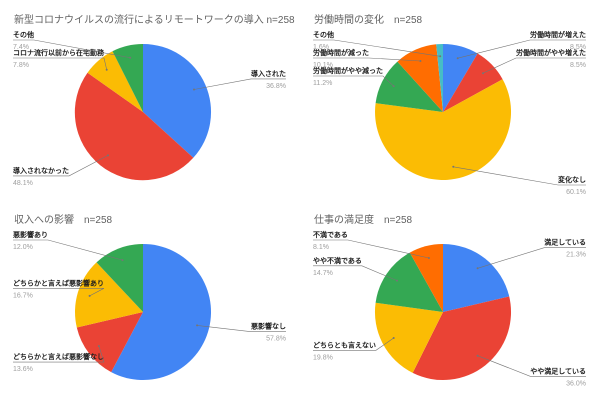 The height and width of the screenshot is (400, 600). What do you see at coordinates (337, 260) in the screenshot?
I see `slice-label: やや不満である` at bounding box center [337, 260].